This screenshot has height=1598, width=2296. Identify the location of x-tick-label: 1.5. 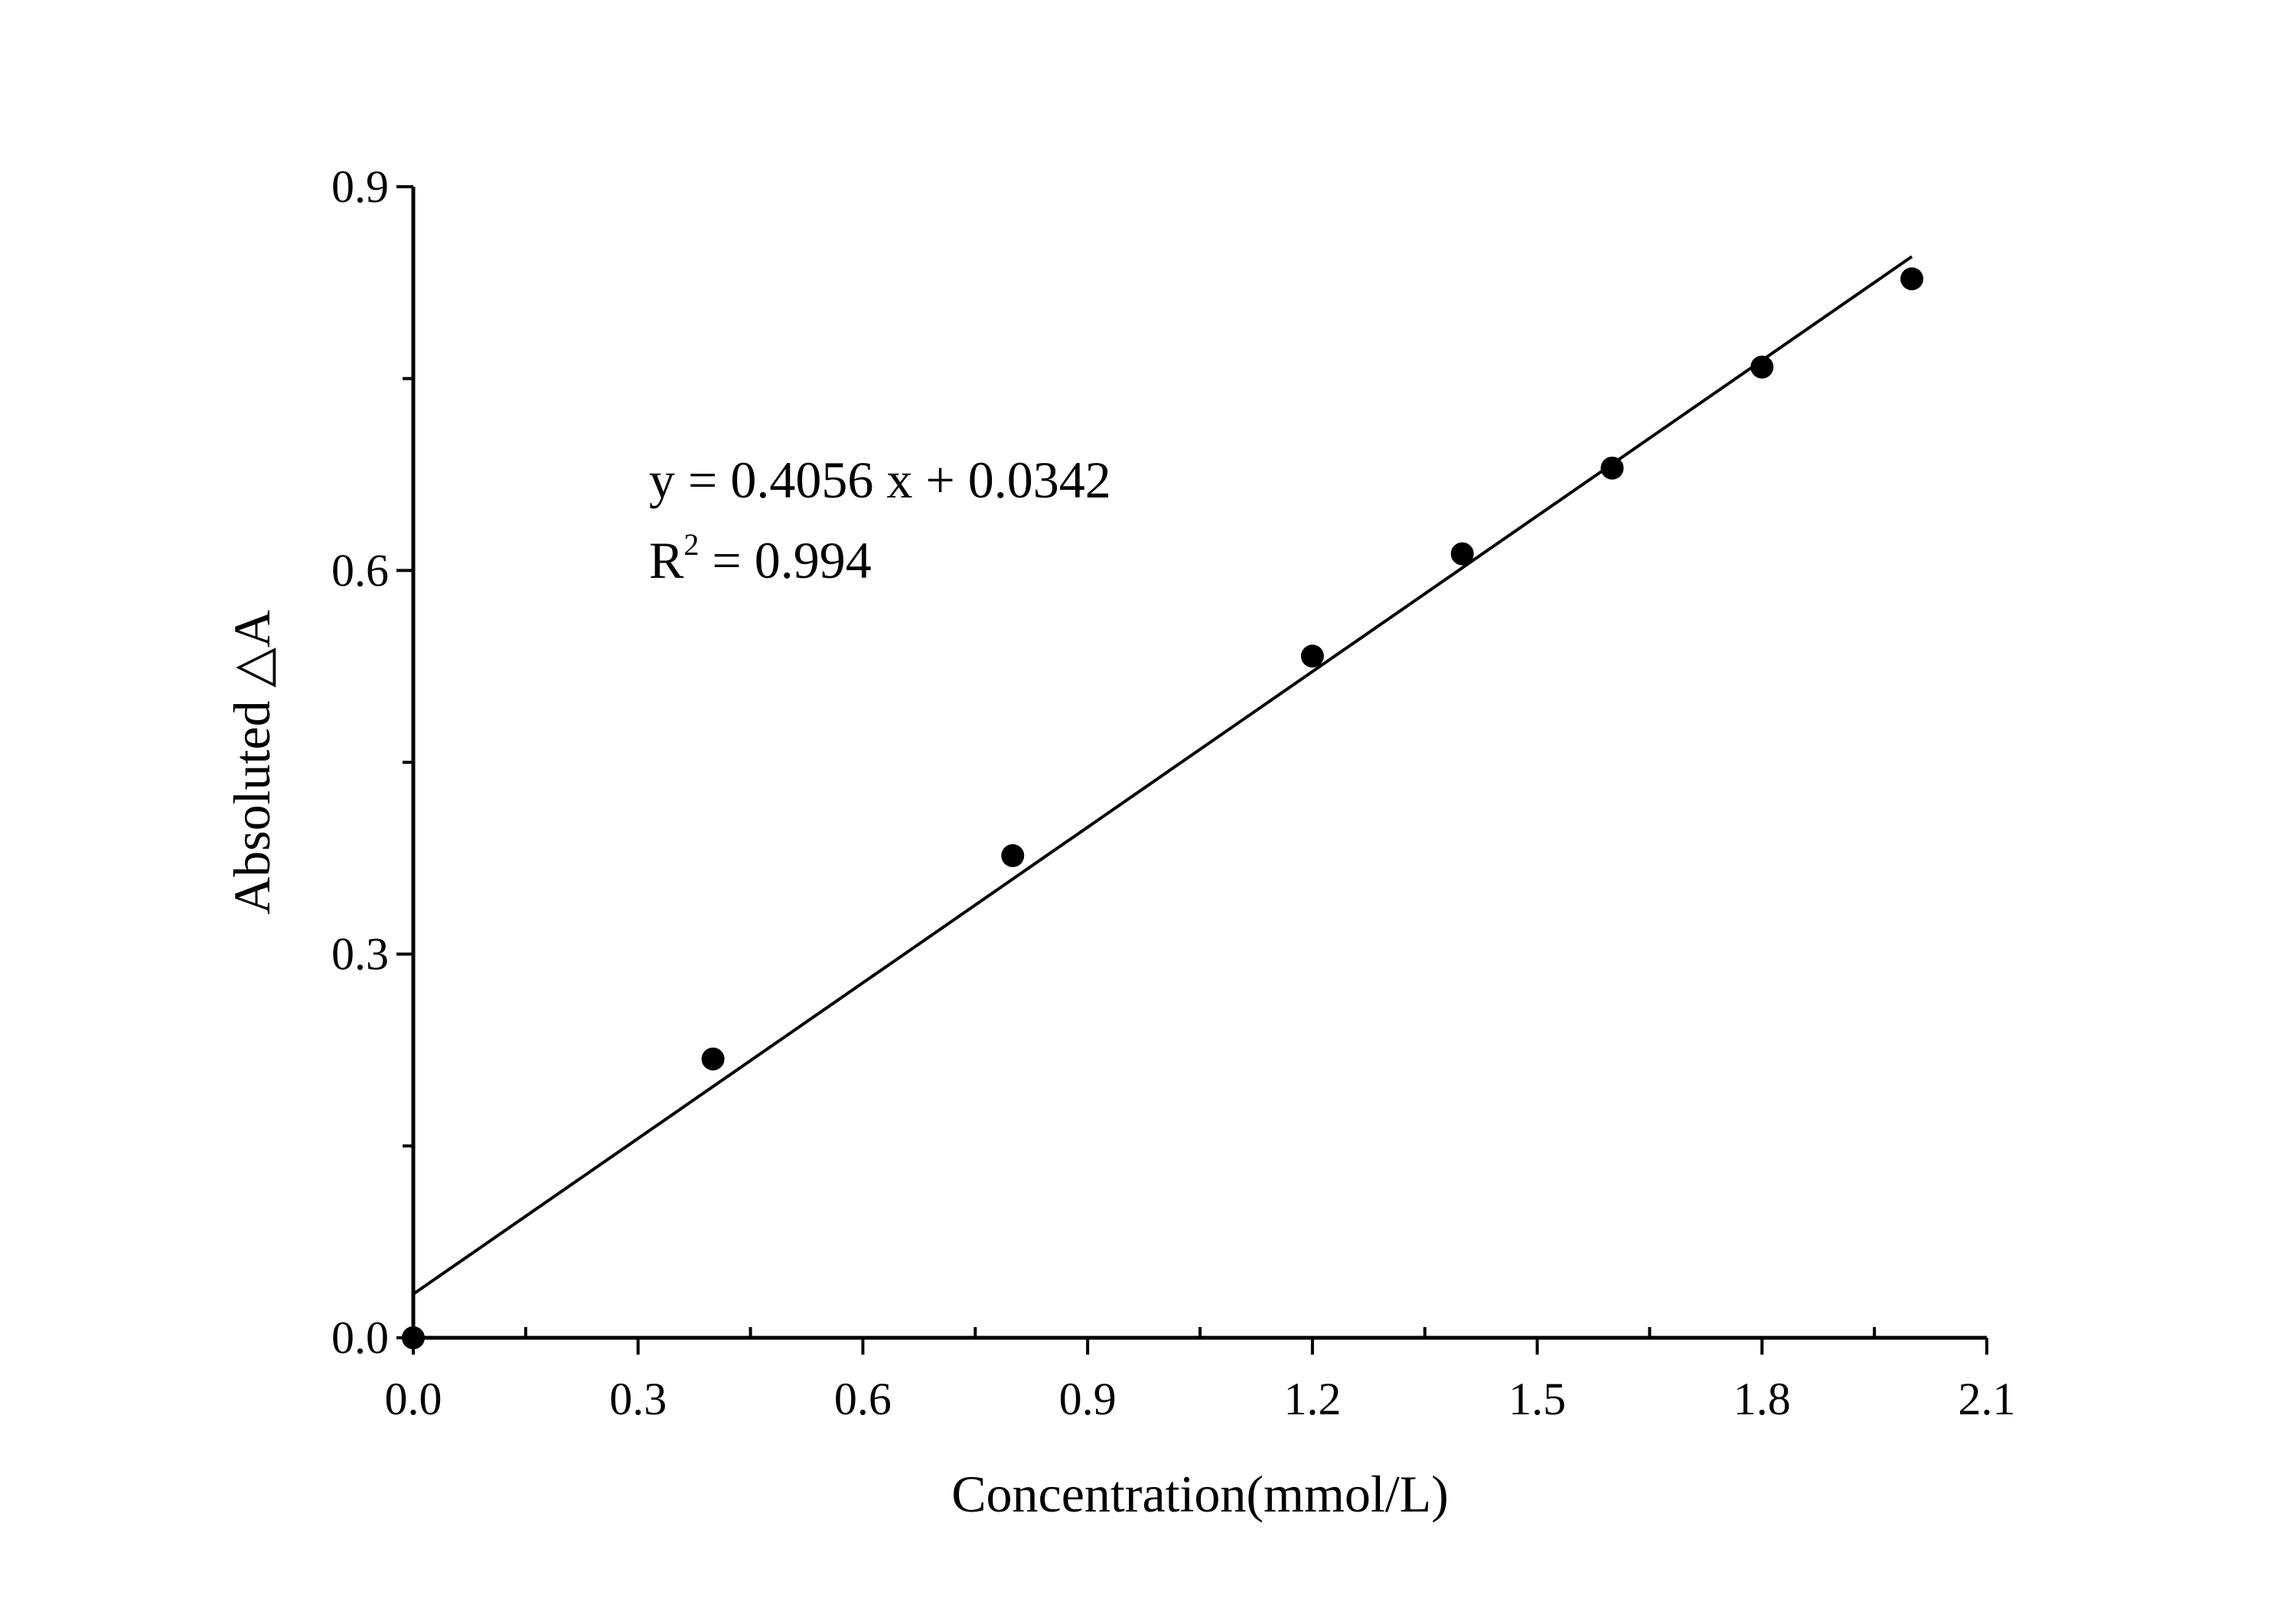
(1537, 1399).